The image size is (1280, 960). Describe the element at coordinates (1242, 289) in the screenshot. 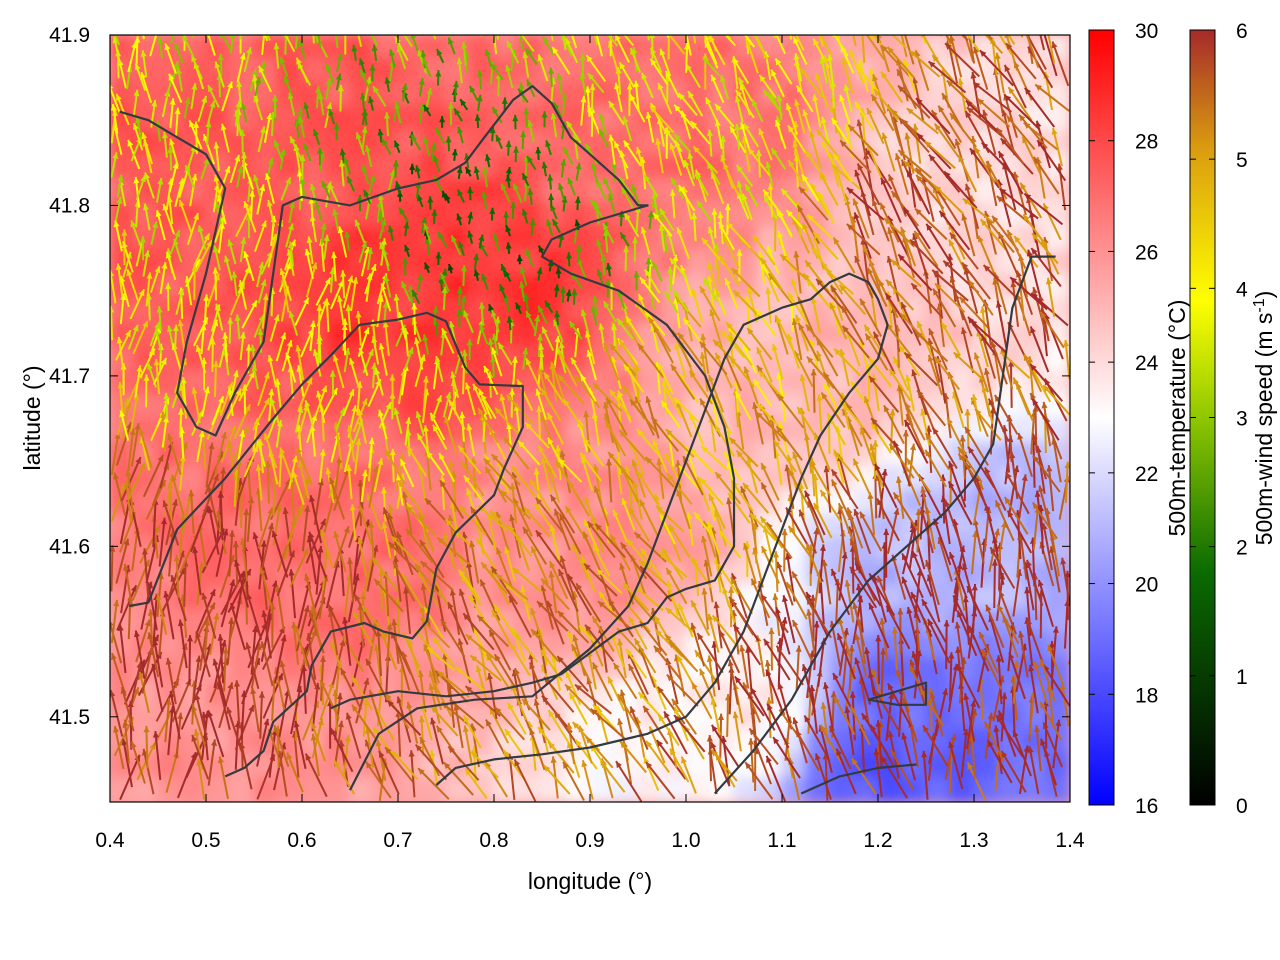

I see `colorbar-tick-label: 4` at that location.